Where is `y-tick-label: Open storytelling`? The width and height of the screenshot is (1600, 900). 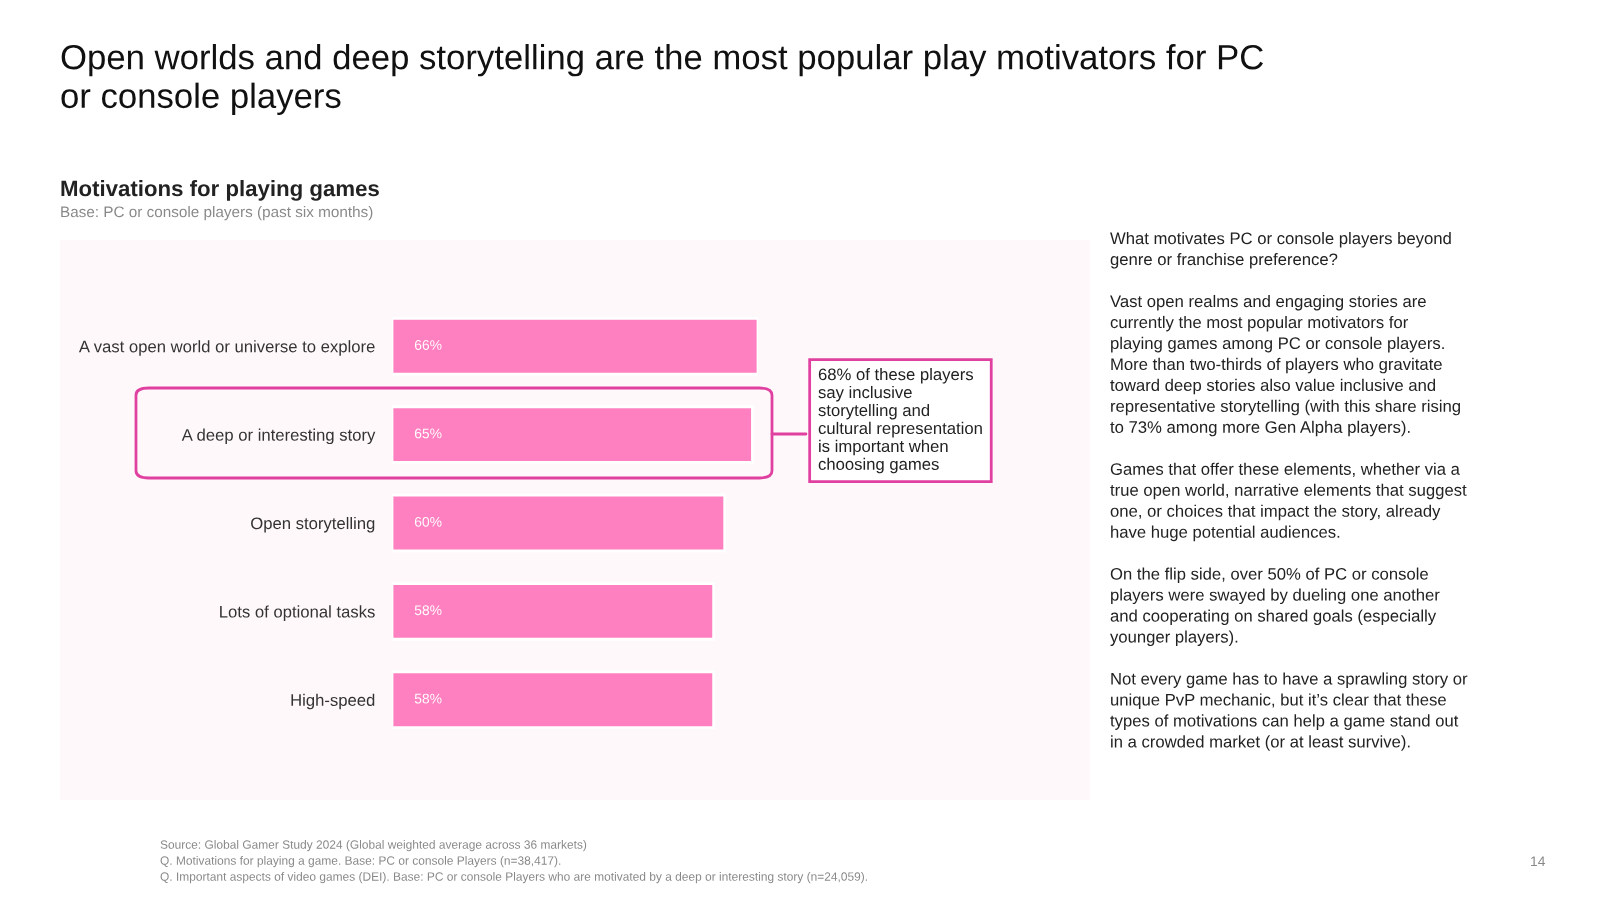 y-tick-label: Open storytelling is located at coordinates (313, 524).